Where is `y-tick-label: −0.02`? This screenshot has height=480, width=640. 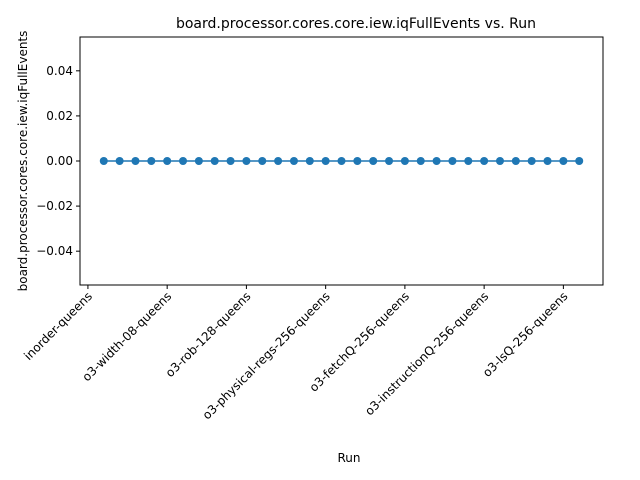
y-tick-label: −0.02 is located at coordinates (54, 206).